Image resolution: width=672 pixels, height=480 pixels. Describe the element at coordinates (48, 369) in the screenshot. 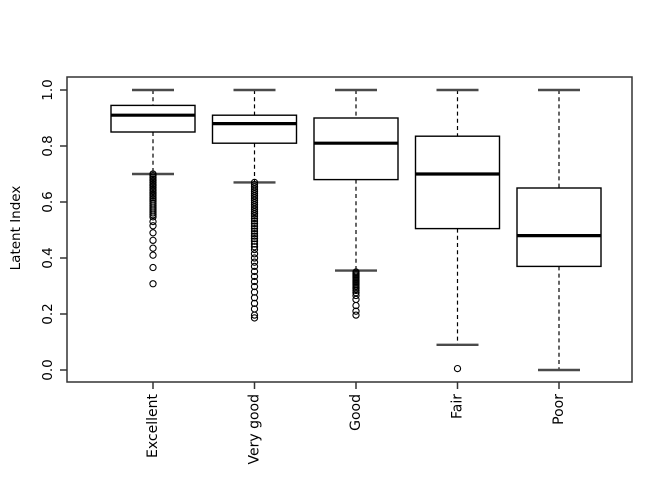

I see `y-axis-tick-label: 0.0` at that location.